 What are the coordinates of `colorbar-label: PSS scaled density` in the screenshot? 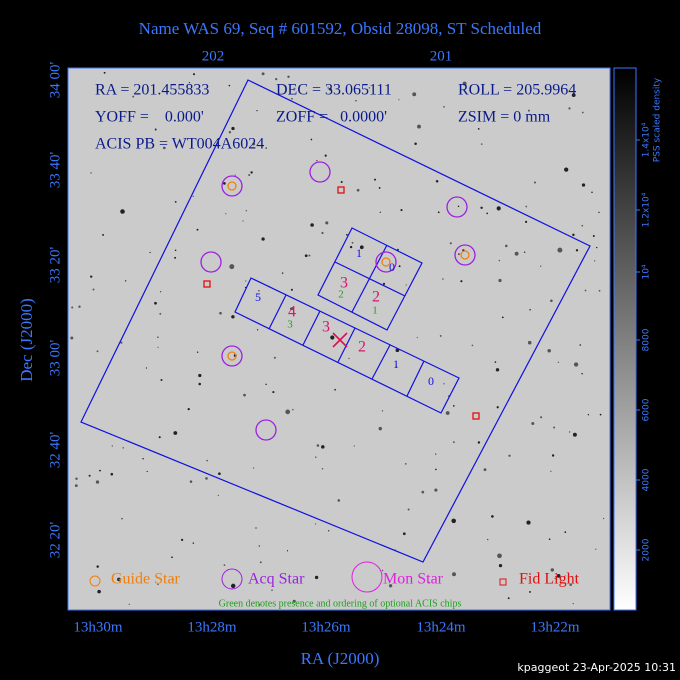 It's located at (658, 119).